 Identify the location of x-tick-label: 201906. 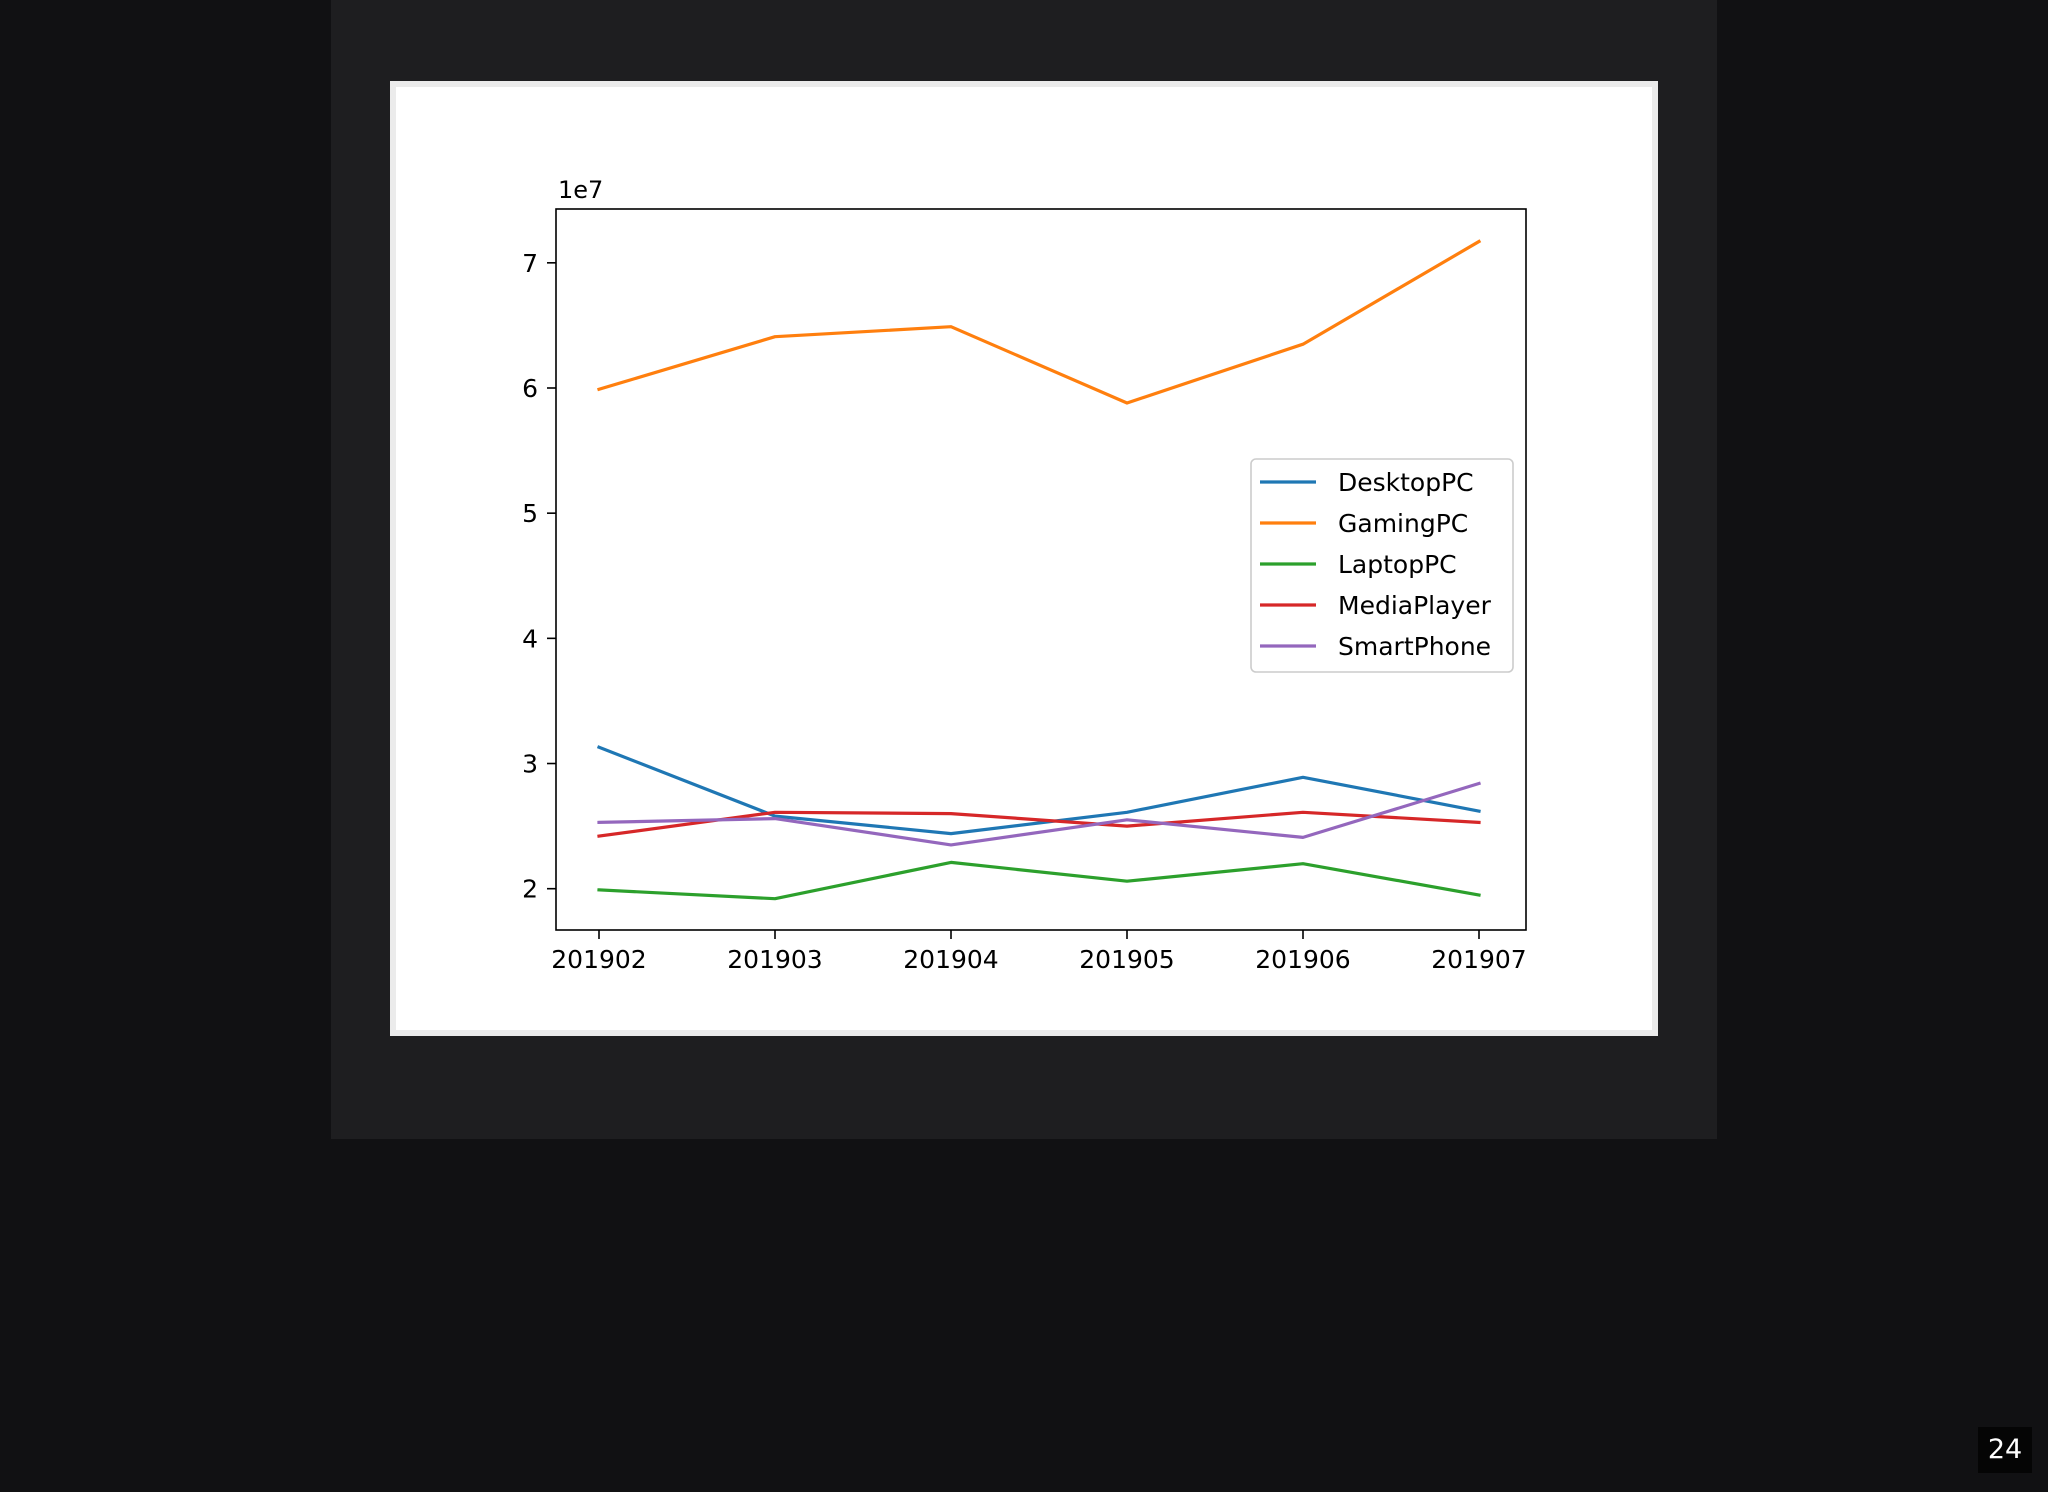
(1302, 959).